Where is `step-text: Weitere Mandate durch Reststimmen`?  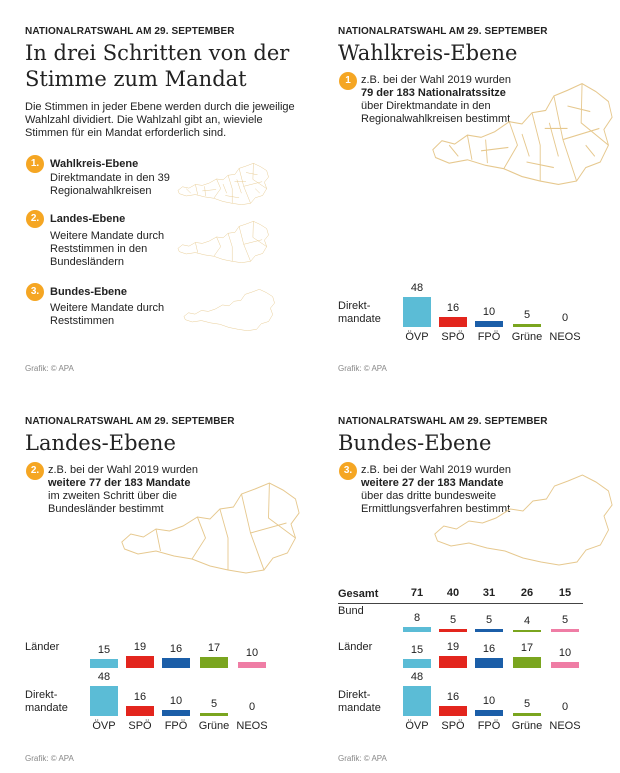 step-text: Weitere Mandate durch Reststimmen is located at coordinates (107, 314).